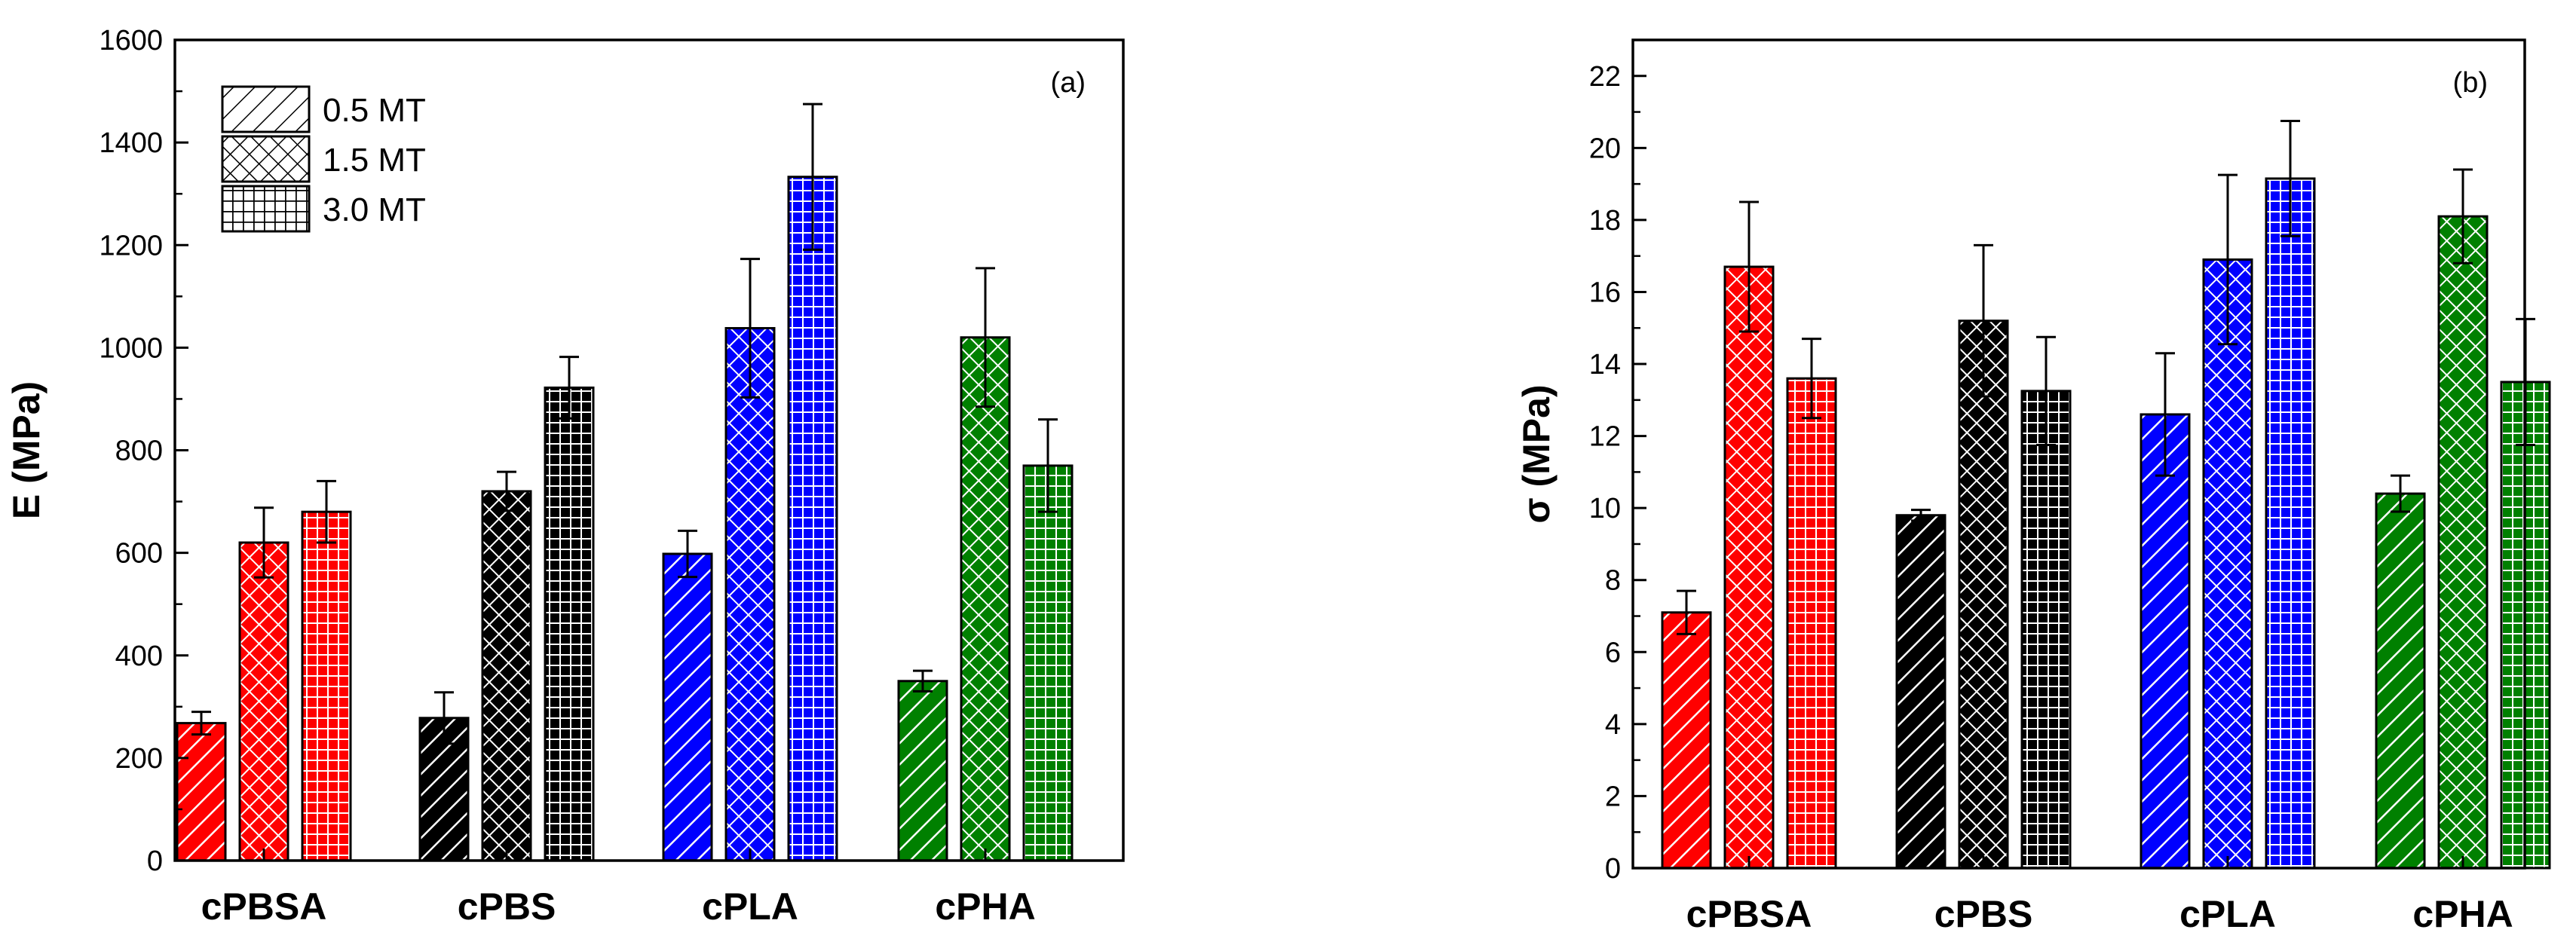  I want to click on y-tick-label: 22, so click(1605, 77).